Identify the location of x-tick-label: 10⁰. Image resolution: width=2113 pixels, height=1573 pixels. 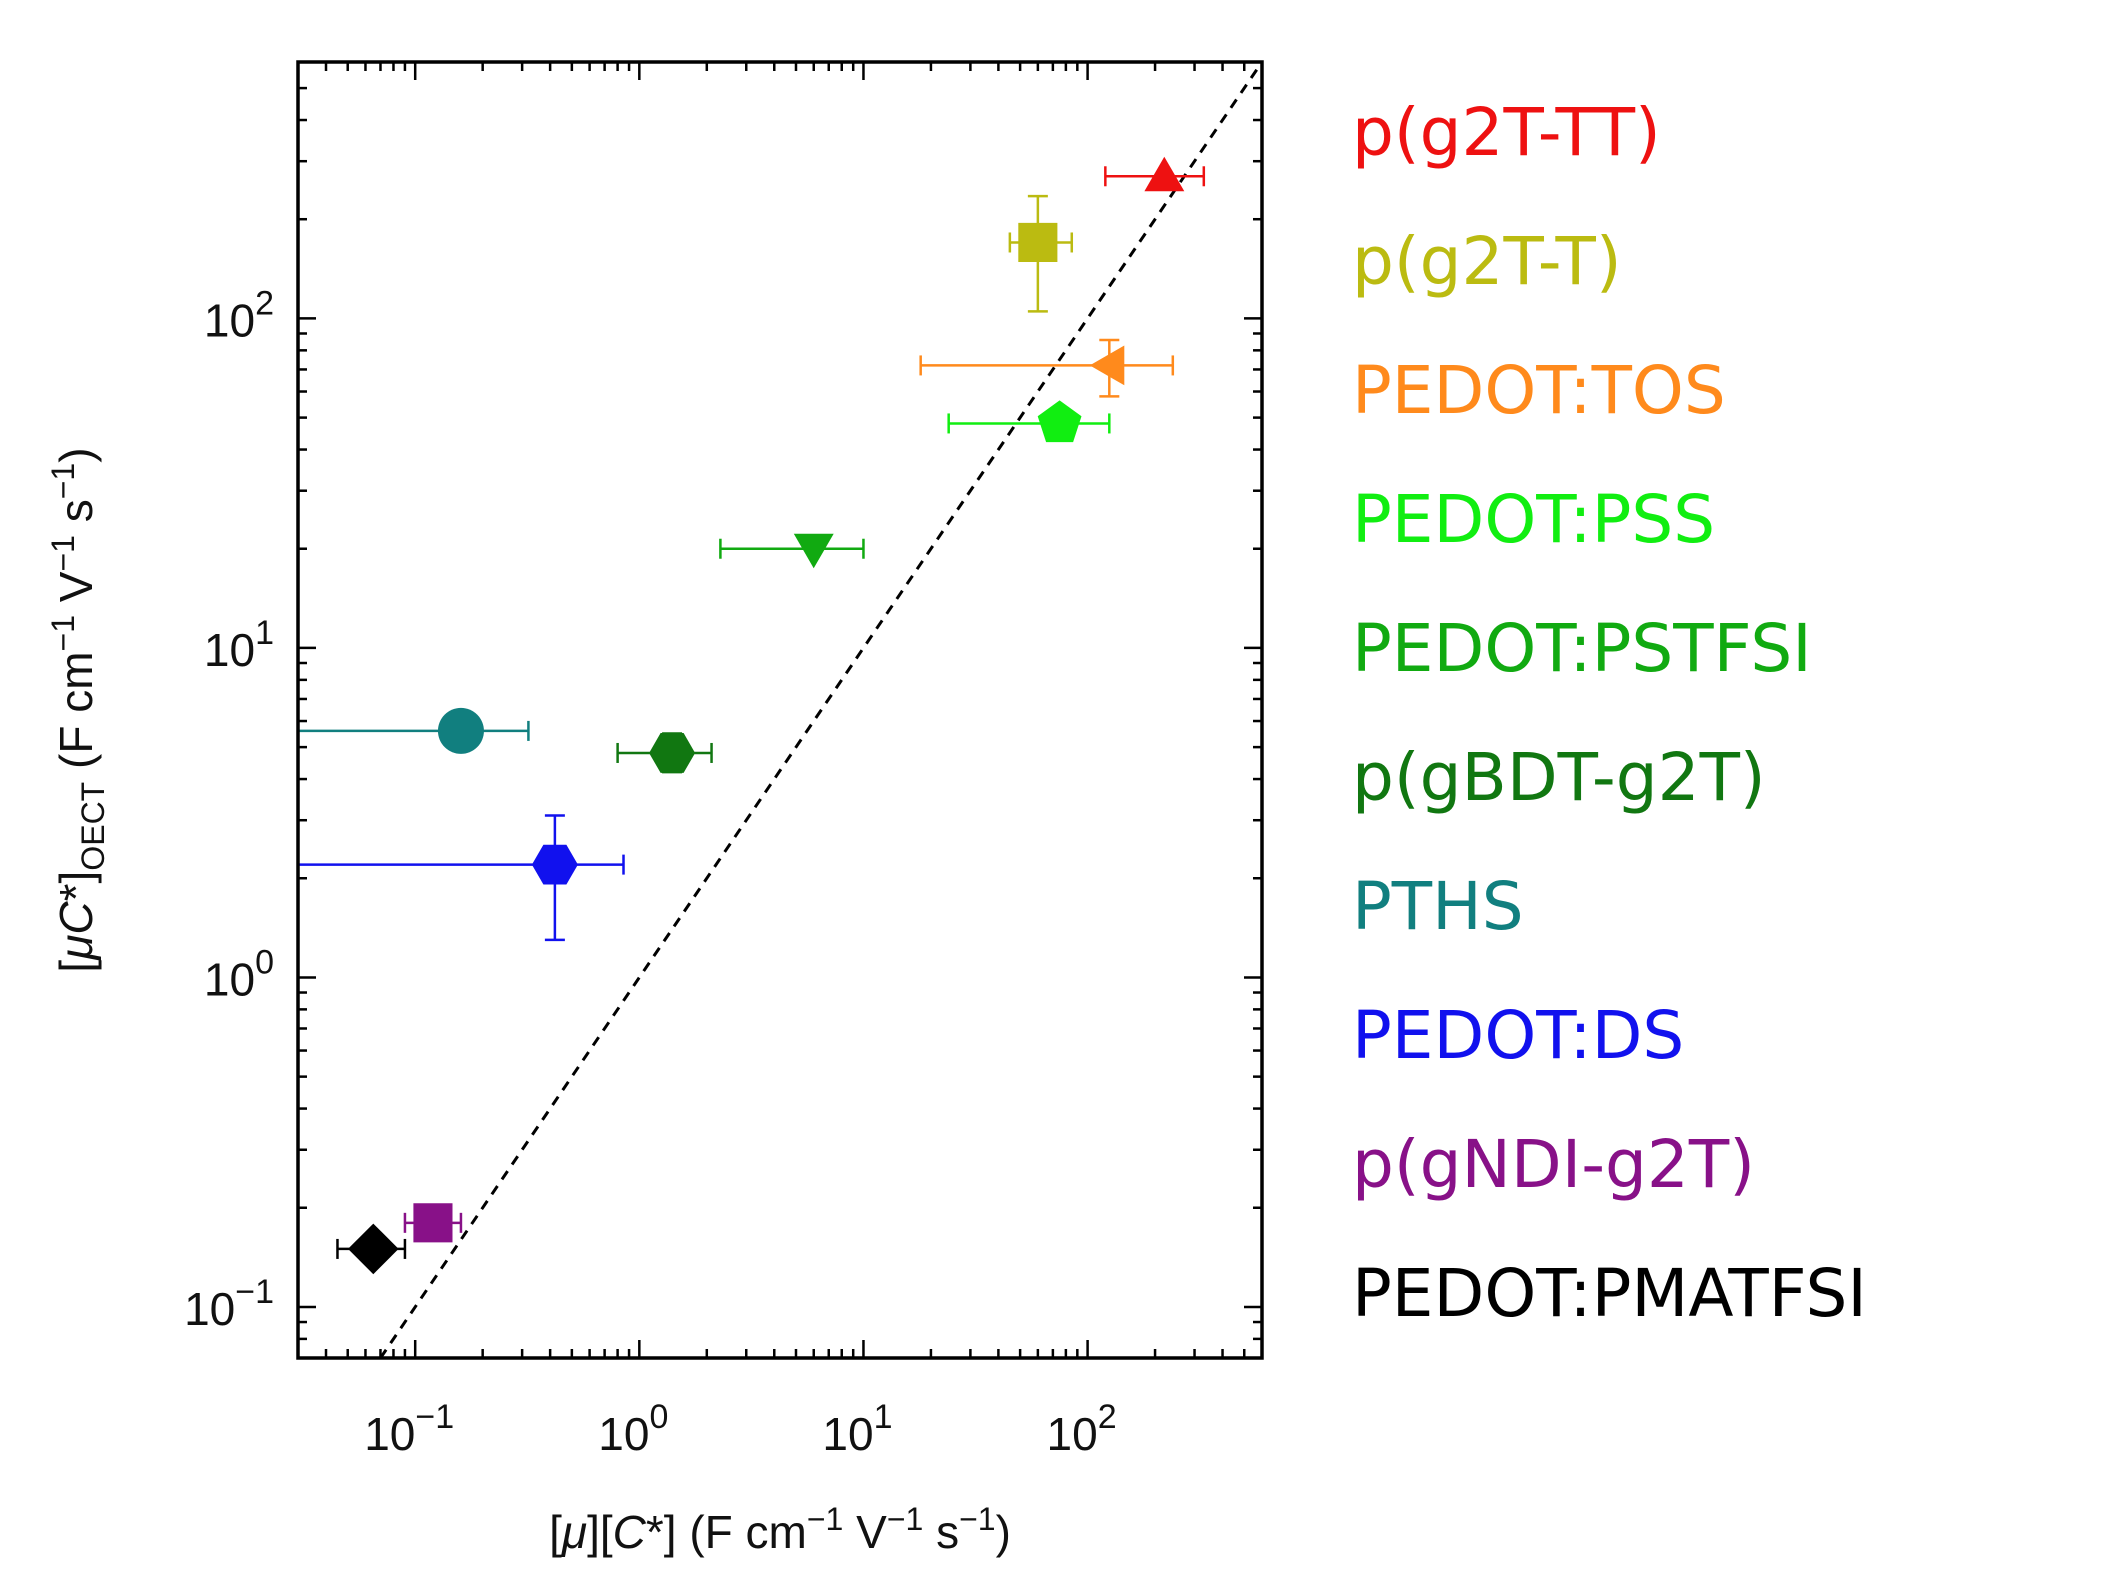
(633, 1429).